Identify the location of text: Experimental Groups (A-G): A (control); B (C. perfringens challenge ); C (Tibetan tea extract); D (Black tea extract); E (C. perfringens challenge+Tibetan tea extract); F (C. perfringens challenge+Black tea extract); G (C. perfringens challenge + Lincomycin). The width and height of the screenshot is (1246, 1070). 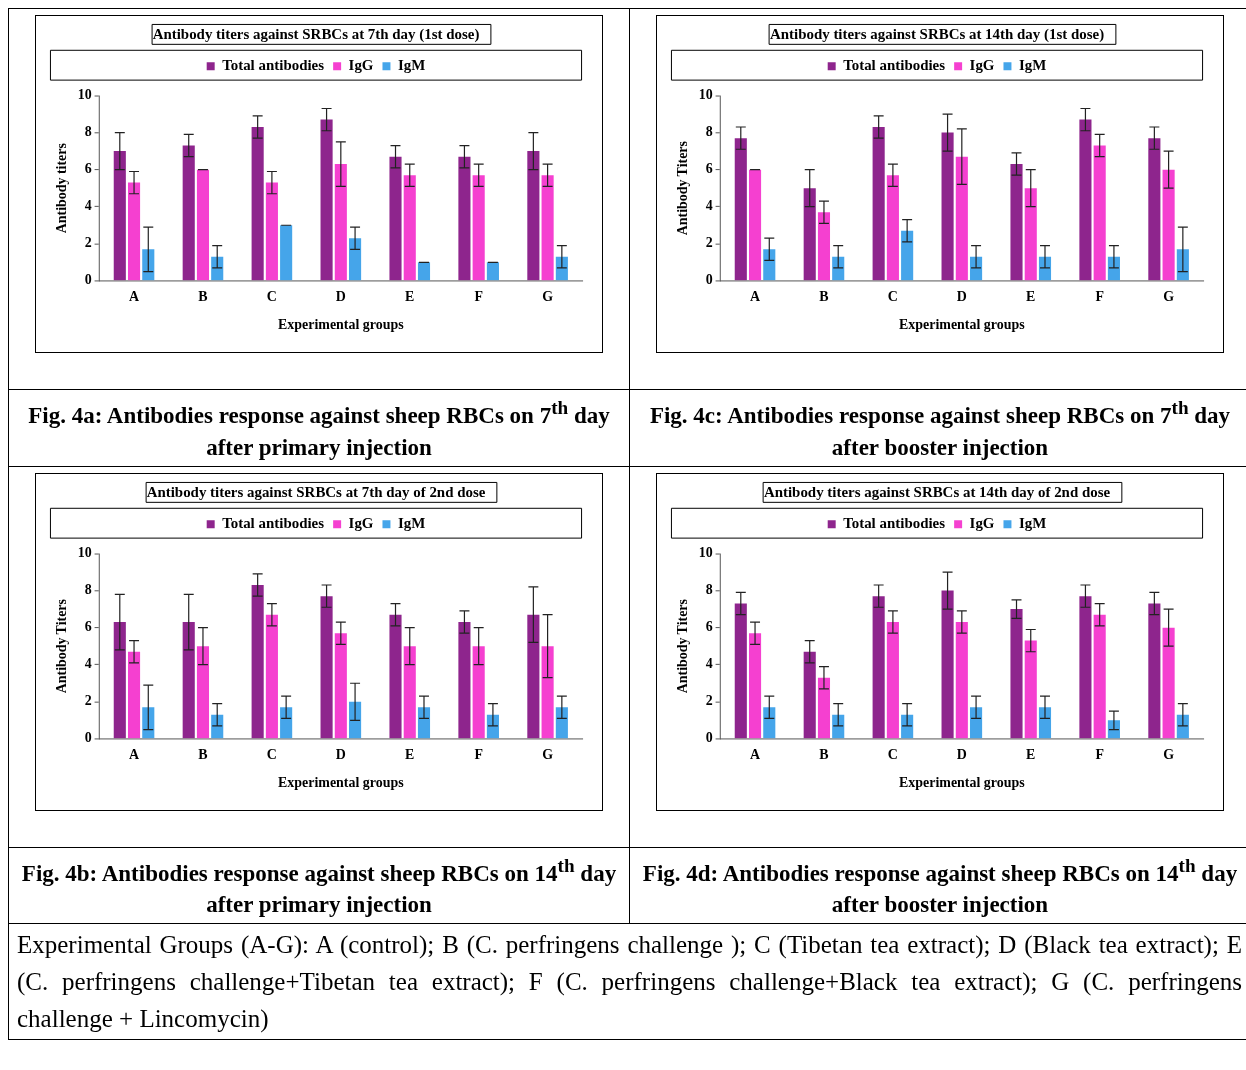
(627, 981).